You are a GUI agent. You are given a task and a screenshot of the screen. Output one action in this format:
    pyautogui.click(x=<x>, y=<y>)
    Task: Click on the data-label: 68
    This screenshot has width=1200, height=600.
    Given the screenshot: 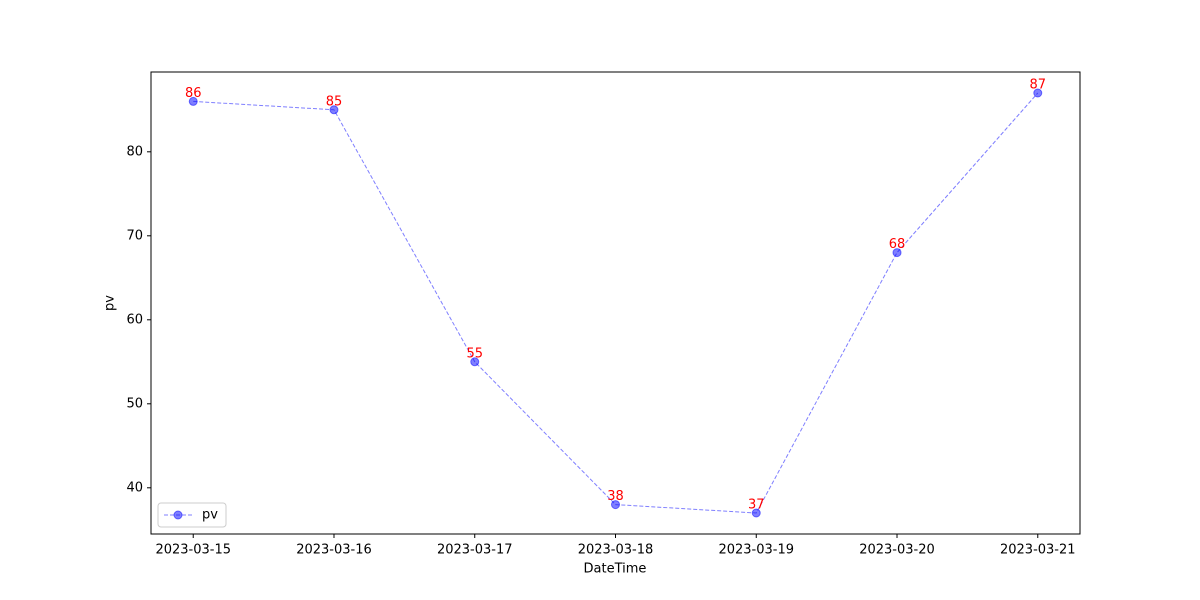 What is the action you would take?
    pyautogui.click(x=897, y=244)
    